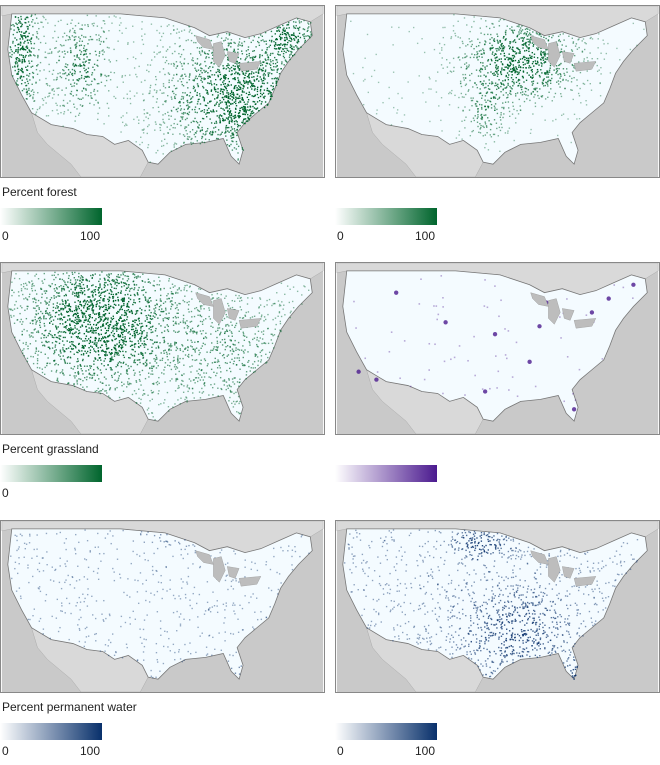 This screenshot has height=765, width=660. What do you see at coordinates (51, 216) in the screenshot?
I see `forest-colorbar` at bounding box center [51, 216].